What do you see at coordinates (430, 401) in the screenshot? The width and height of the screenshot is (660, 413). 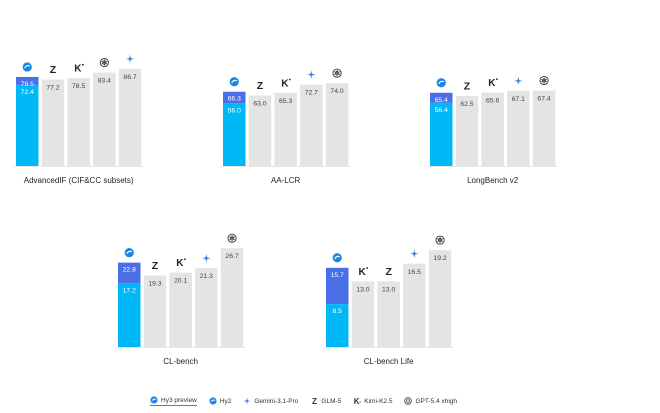 I see `legend-item-gpt: GPT-5.4 xhigh` at bounding box center [430, 401].